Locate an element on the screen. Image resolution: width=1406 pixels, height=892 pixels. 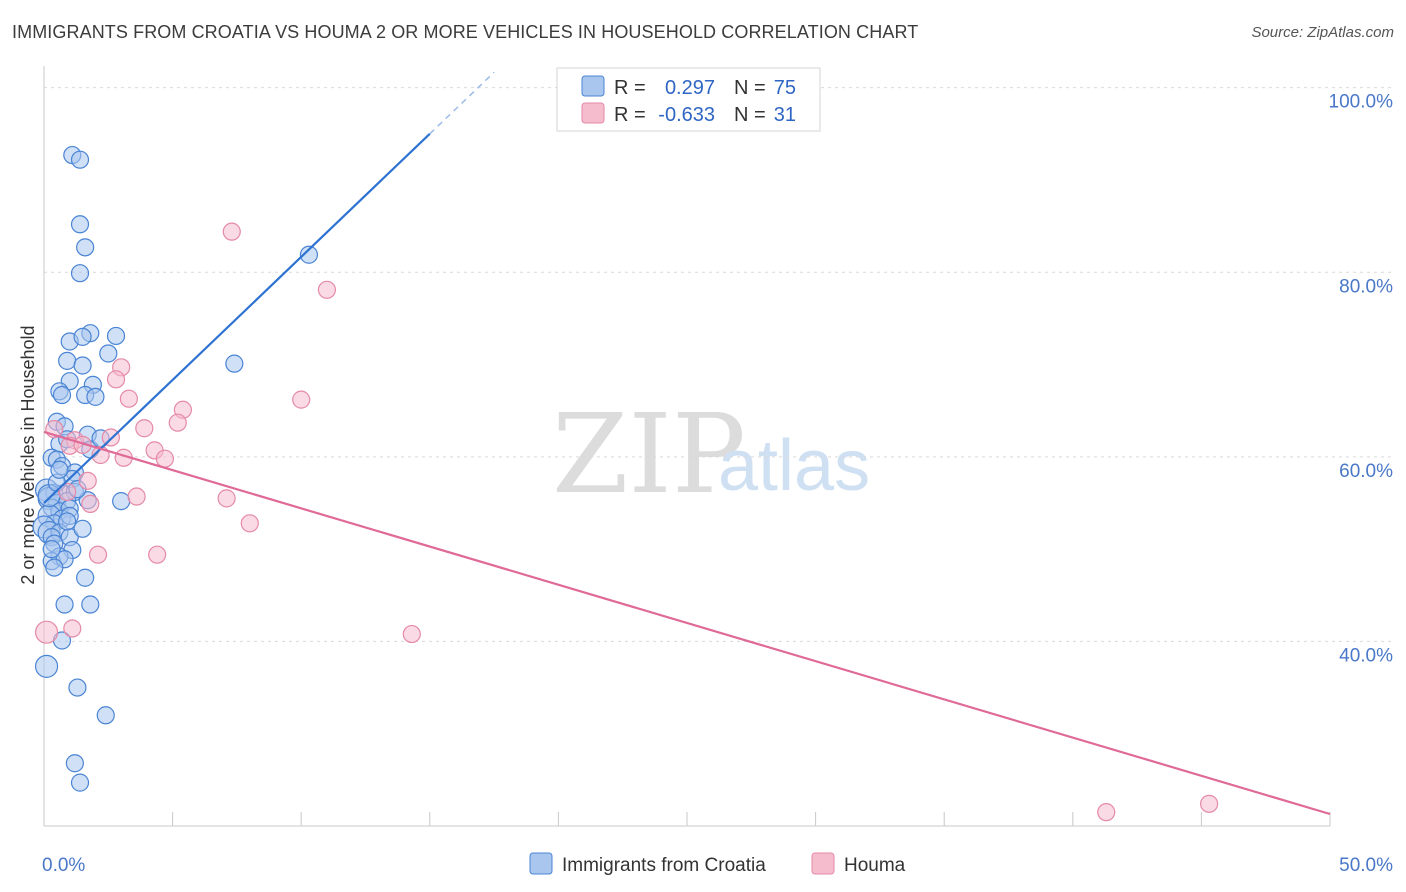
watermark-zip: ZIP is located at coordinates (649, 454).